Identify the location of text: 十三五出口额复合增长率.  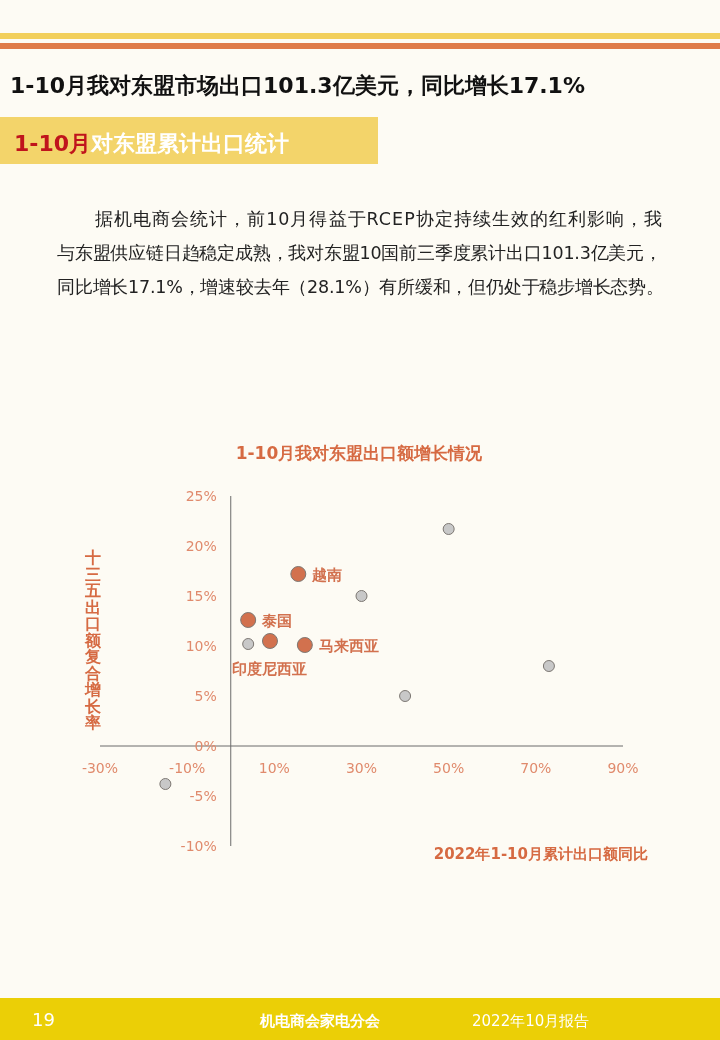
(93, 640).